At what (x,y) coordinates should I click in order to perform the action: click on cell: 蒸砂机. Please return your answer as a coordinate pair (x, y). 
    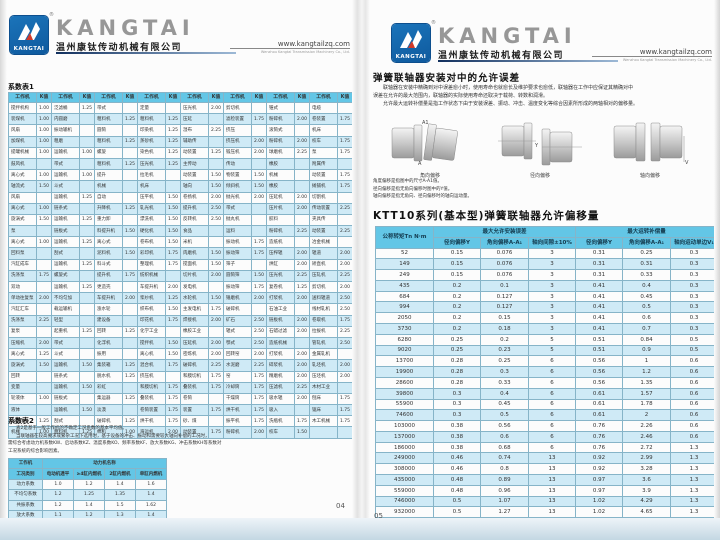
    Looking at the image, I should click on (151, 141).